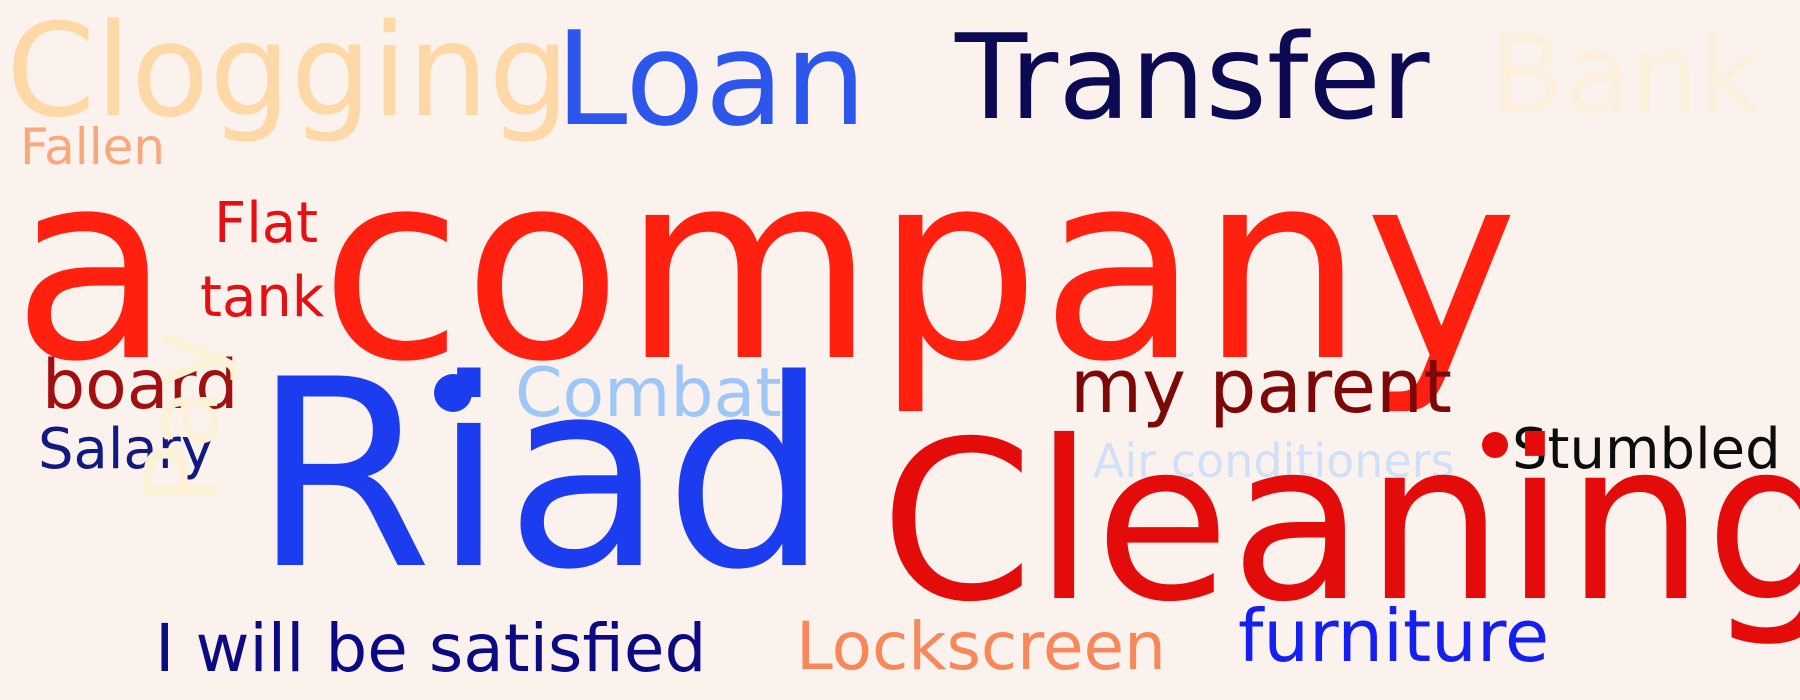 The height and width of the screenshot is (700, 1800). What do you see at coordinates (981, 646) in the screenshot?
I see `word-lockscreen: Lockscreen` at bounding box center [981, 646].